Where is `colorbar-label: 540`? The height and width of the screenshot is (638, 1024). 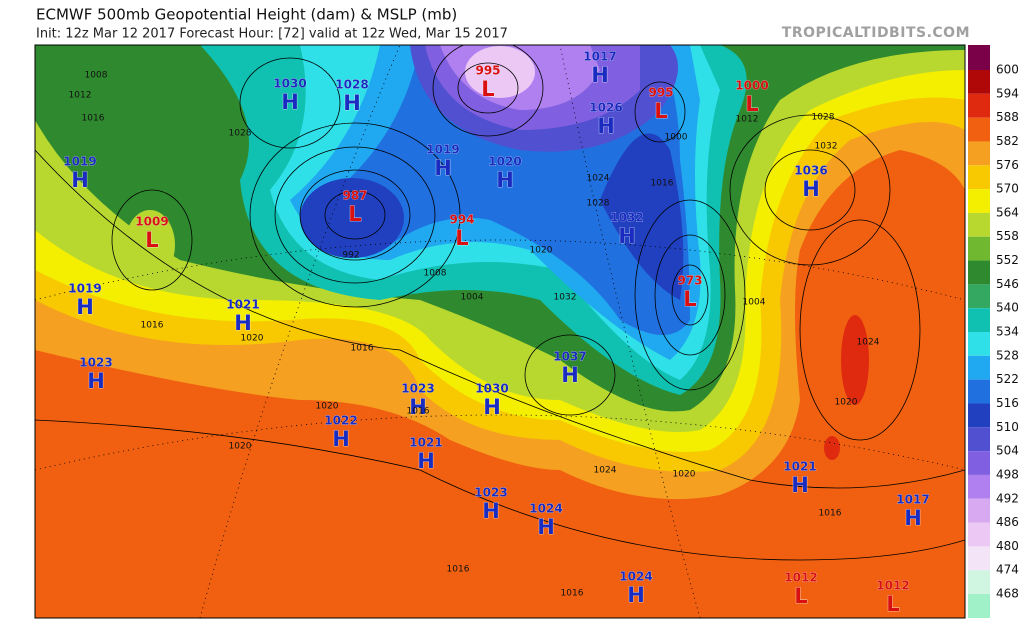 colorbar-label: 540 is located at coordinates (1007, 308).